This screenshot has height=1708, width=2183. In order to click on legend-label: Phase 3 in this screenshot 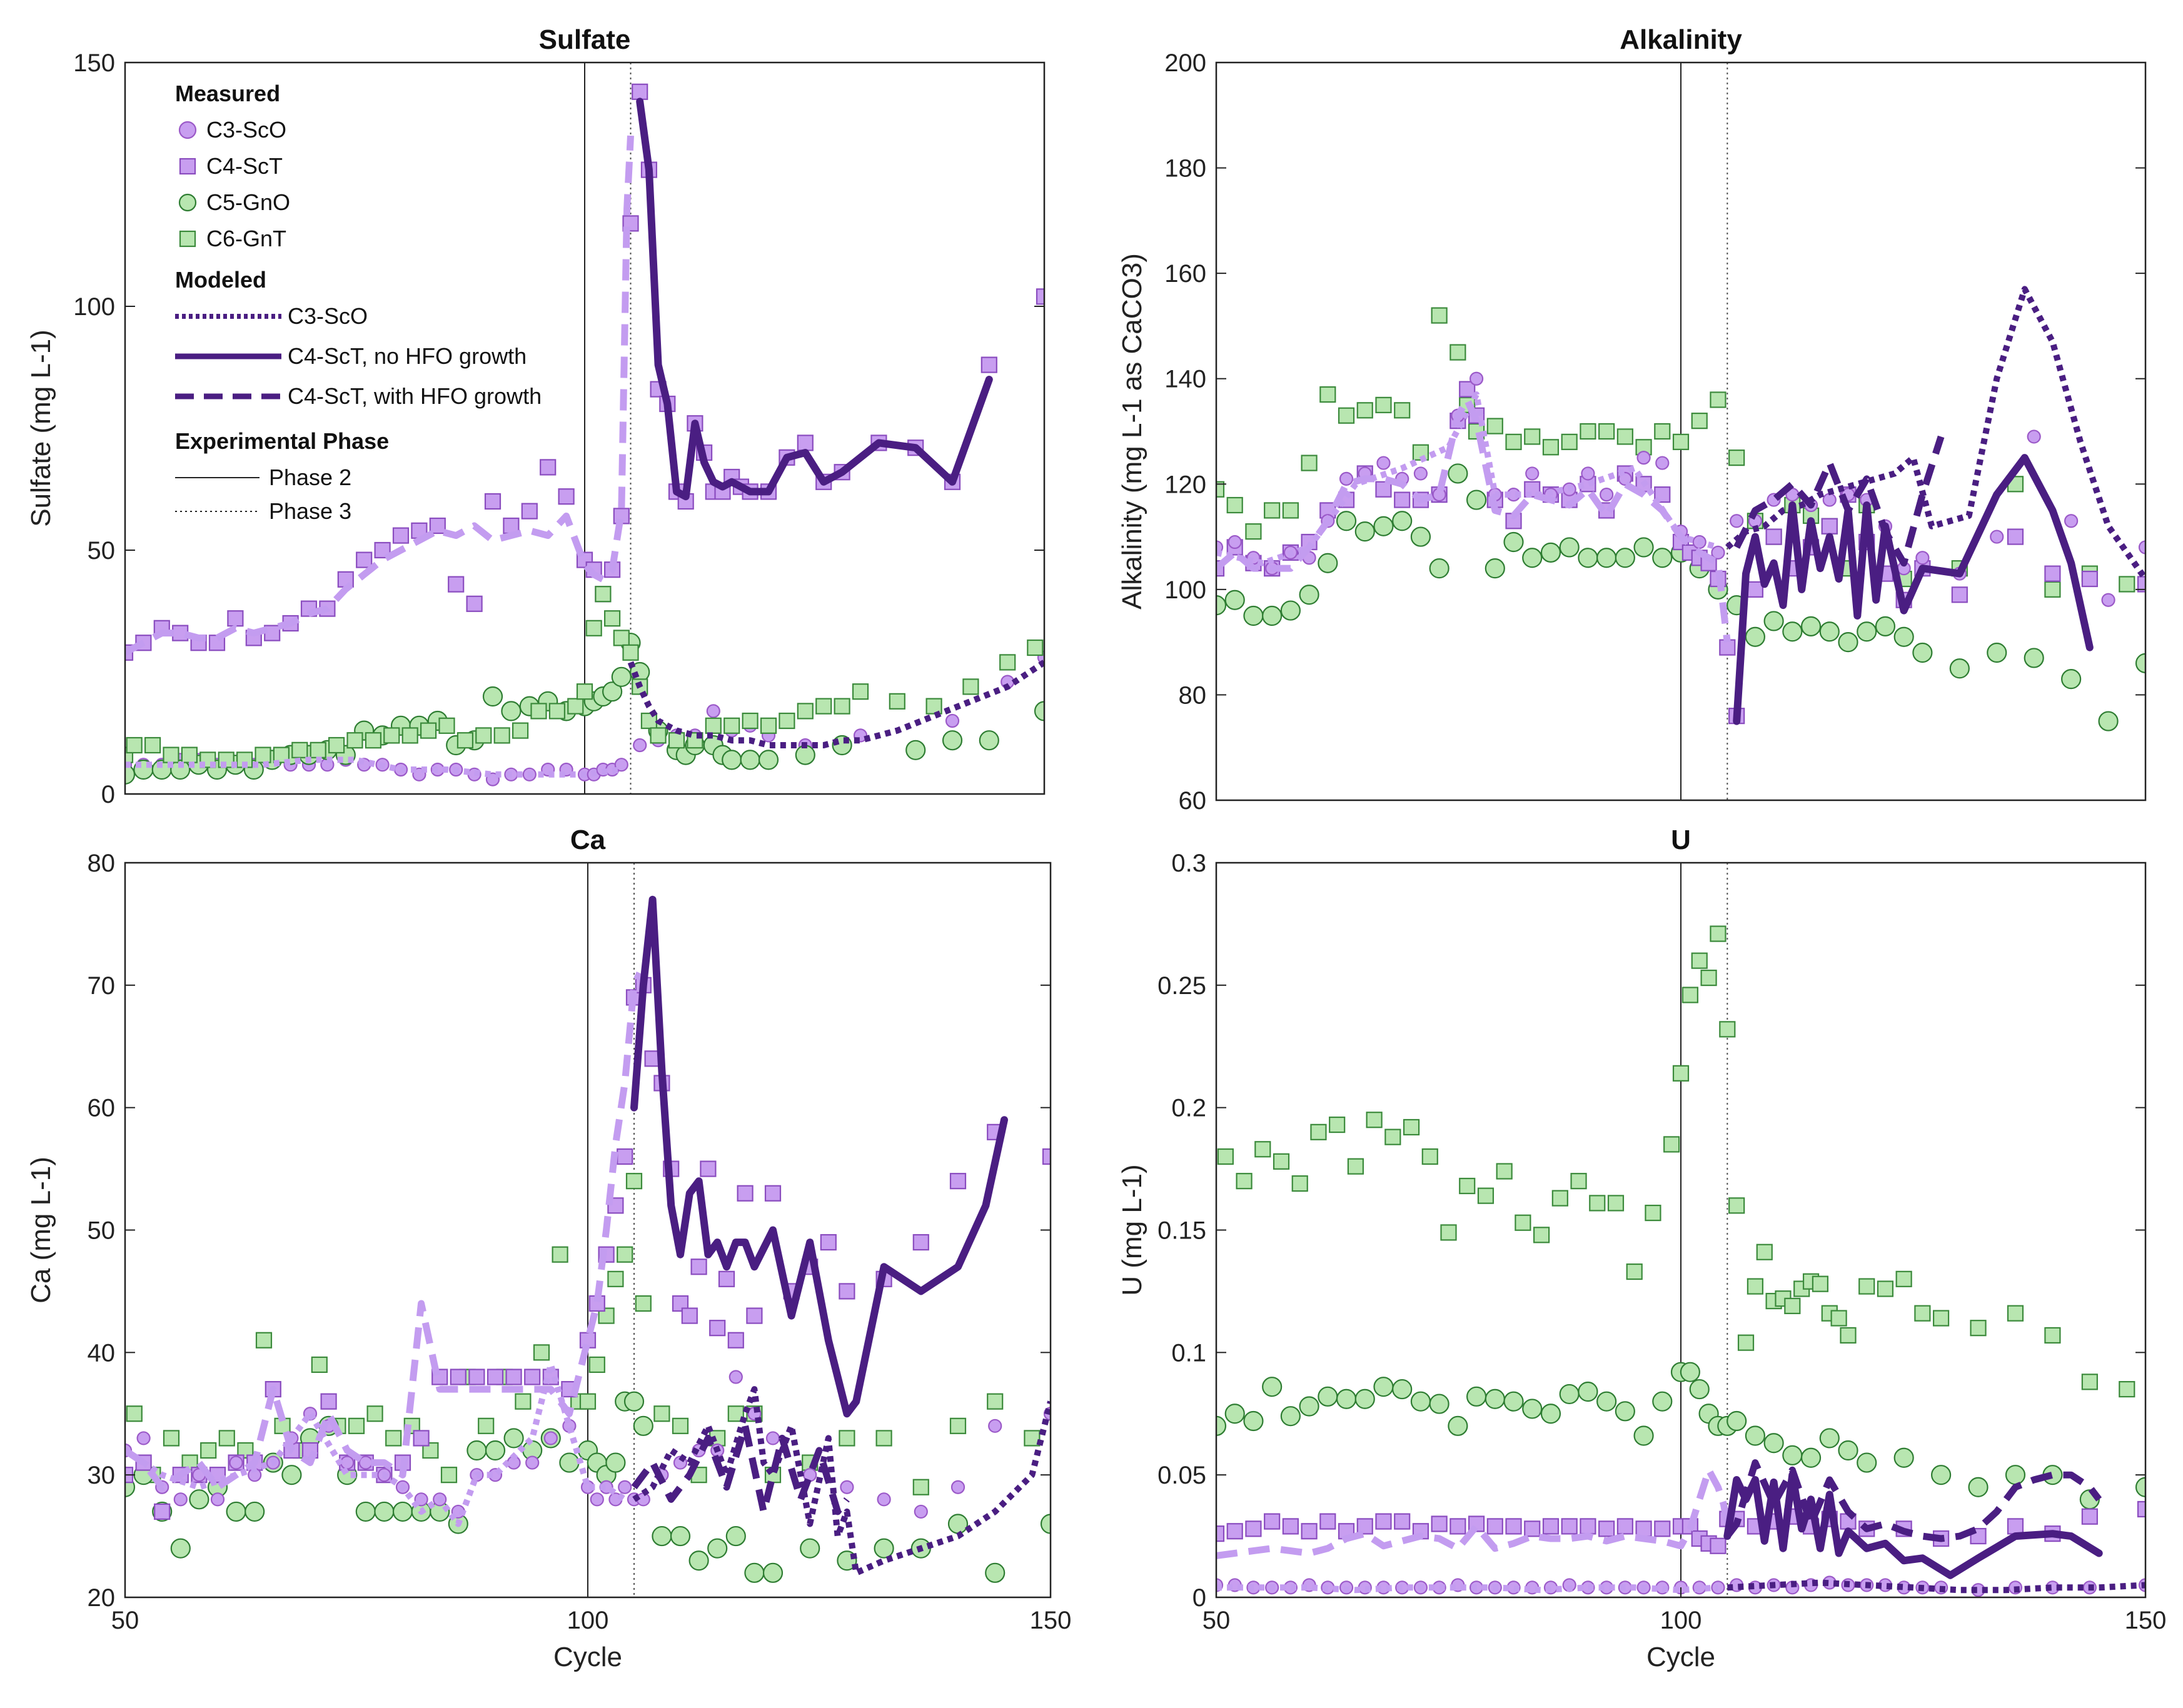, I will do `click(310, 511)`.